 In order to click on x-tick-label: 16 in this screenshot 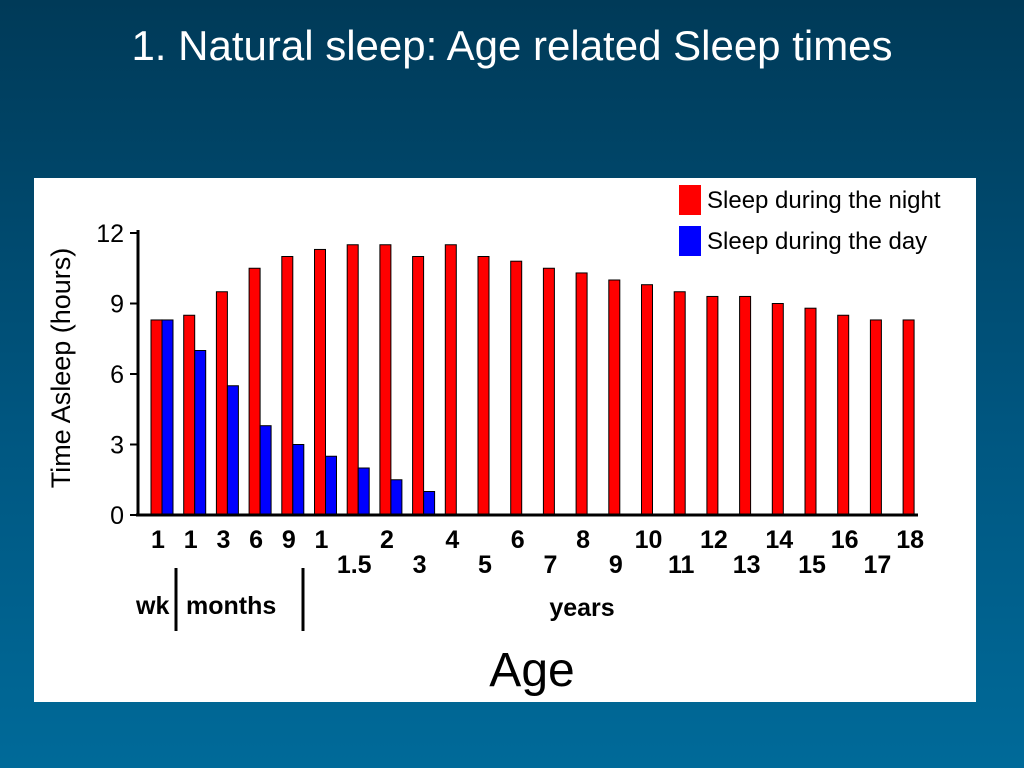, I will do `click(845, 540)`.